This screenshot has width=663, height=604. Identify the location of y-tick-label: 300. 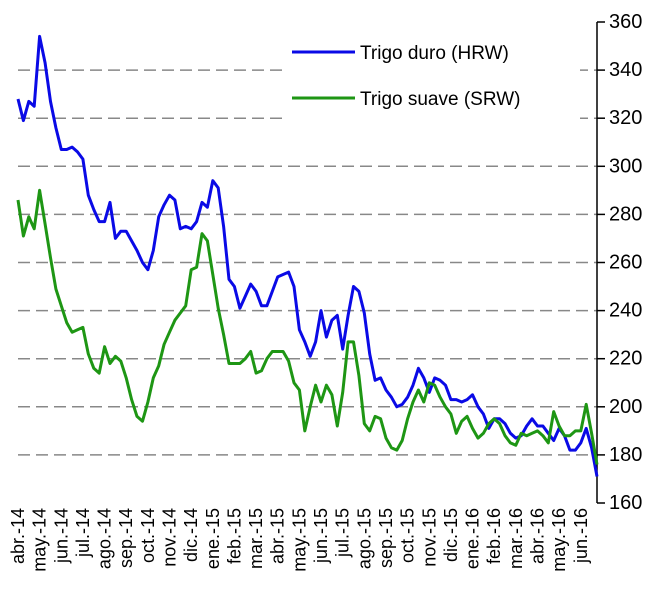
(625, 166).